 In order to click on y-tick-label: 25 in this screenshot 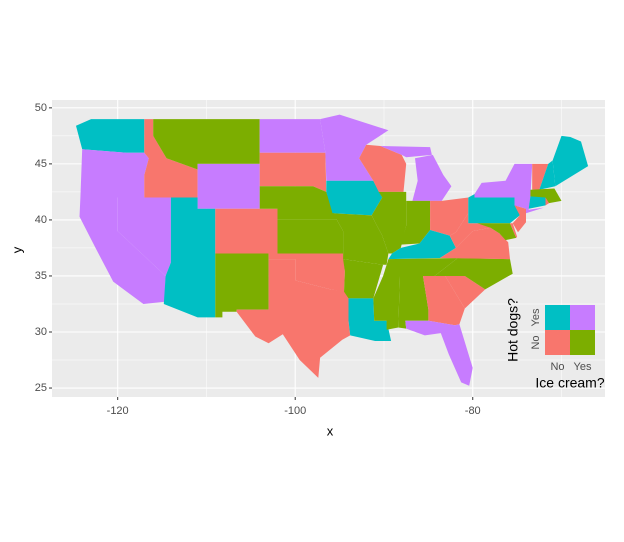, I will do `click(41, 388)`.